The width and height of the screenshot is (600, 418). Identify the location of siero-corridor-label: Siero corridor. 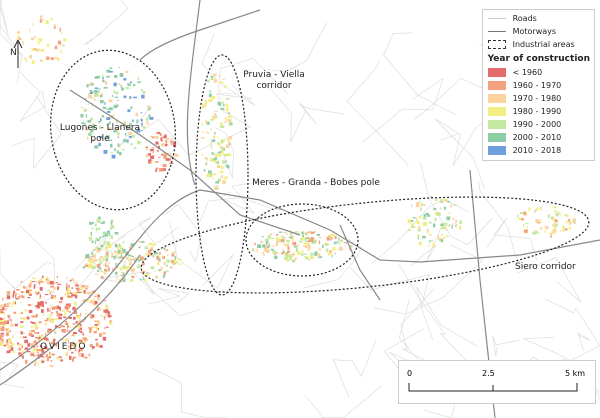
(545, 267).